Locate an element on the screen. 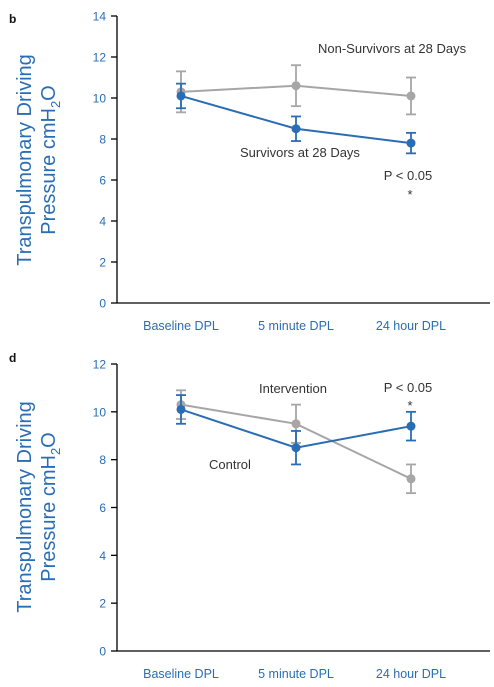  series-label: Control is located at coordinates (230, 464).